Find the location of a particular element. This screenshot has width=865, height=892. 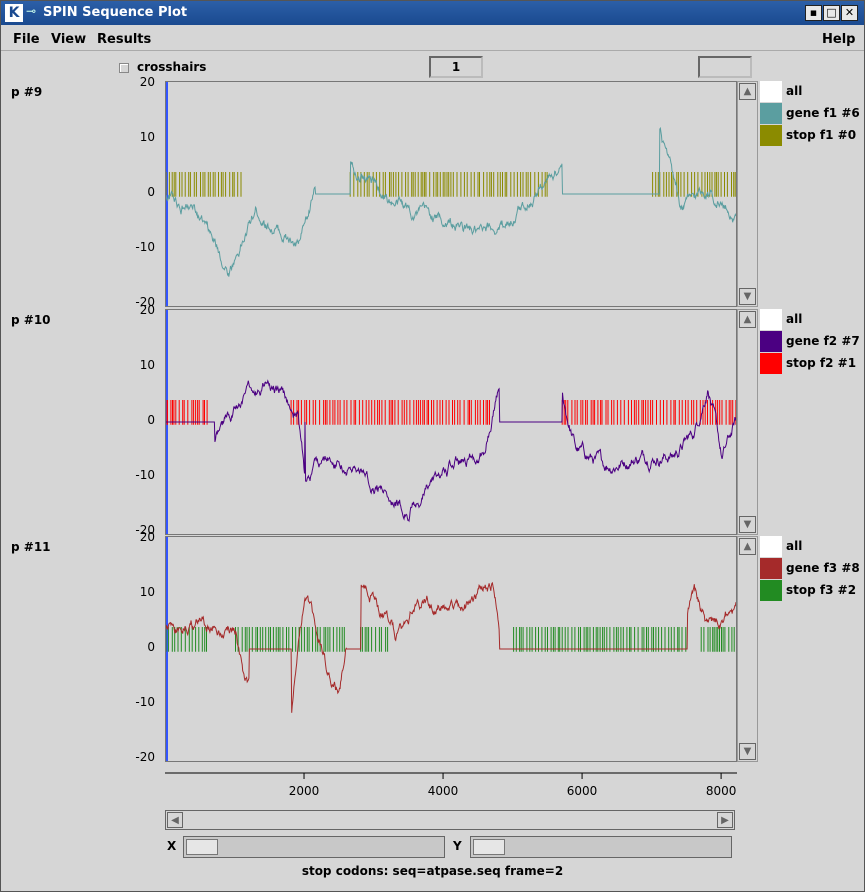

legend-label: gene f1 #6 is located at coordinates (823, 113).